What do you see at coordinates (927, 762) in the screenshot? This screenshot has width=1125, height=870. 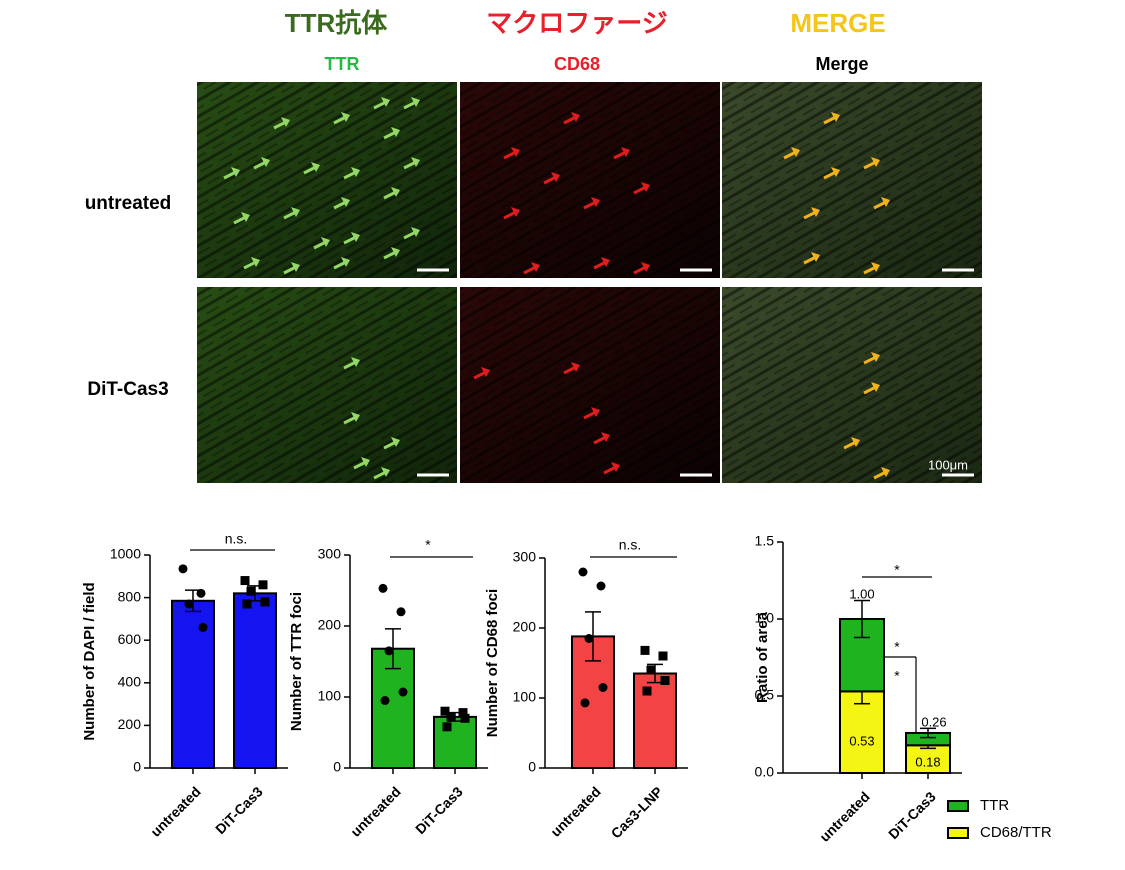 I see `value-label: 0.18` at bounding box center [927, 762].